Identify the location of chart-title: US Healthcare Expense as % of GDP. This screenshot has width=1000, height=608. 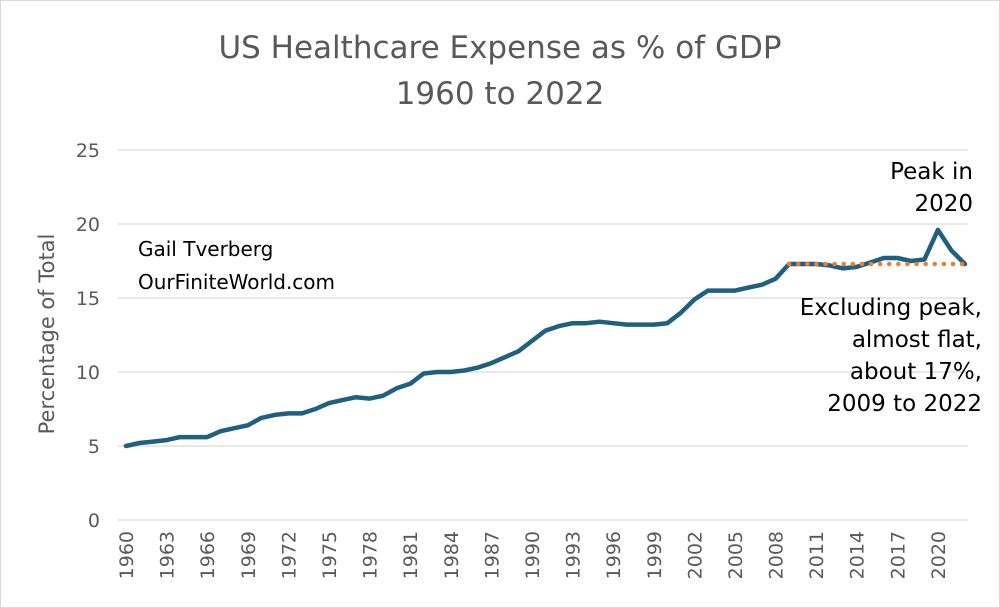
(500, 48).